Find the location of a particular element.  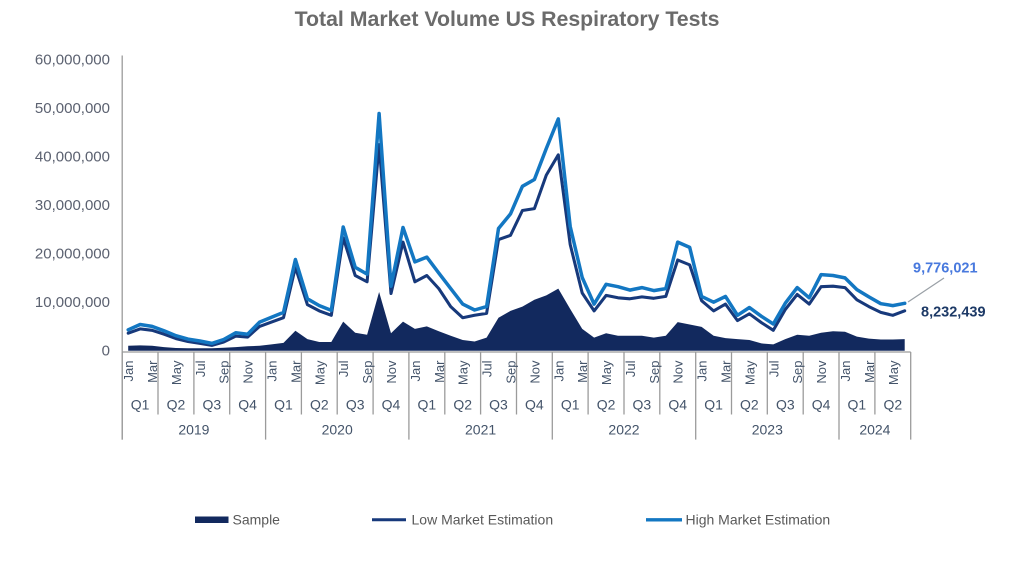

svg-text: Sample is located at coordinates (257, 520).